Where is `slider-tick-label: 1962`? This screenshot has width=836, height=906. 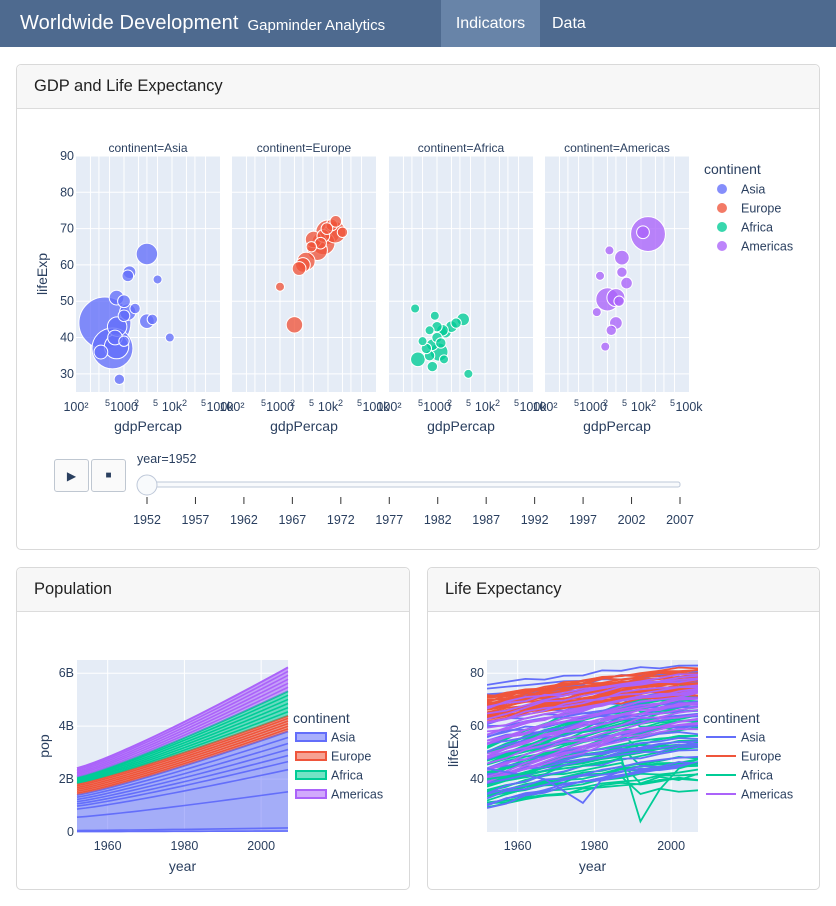 slider-tick-label: 1962 is located at coordinates (244, 520).